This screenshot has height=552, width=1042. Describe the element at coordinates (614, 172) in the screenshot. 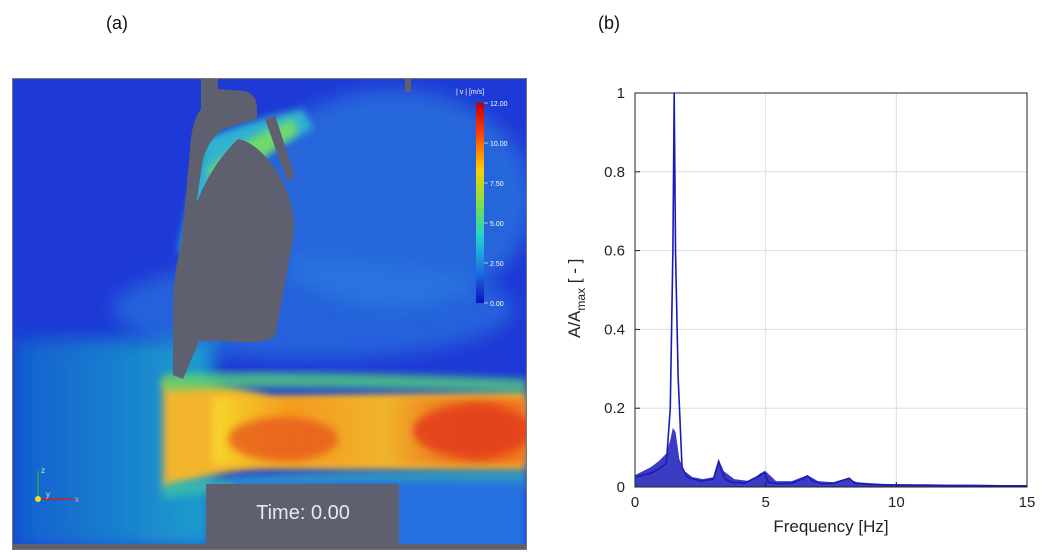

I see `y-tick-label: 0.8` at that location.